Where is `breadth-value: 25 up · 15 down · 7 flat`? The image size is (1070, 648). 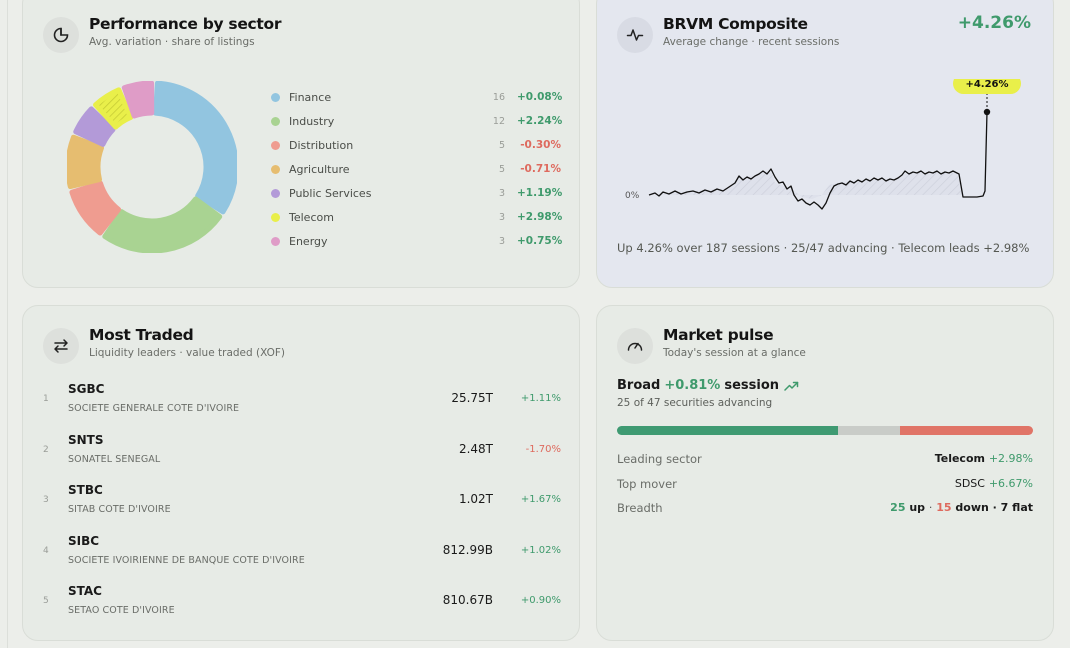
breadth-value: 25 up · 15 down · 7 flat is located at coordinates (961, 508).